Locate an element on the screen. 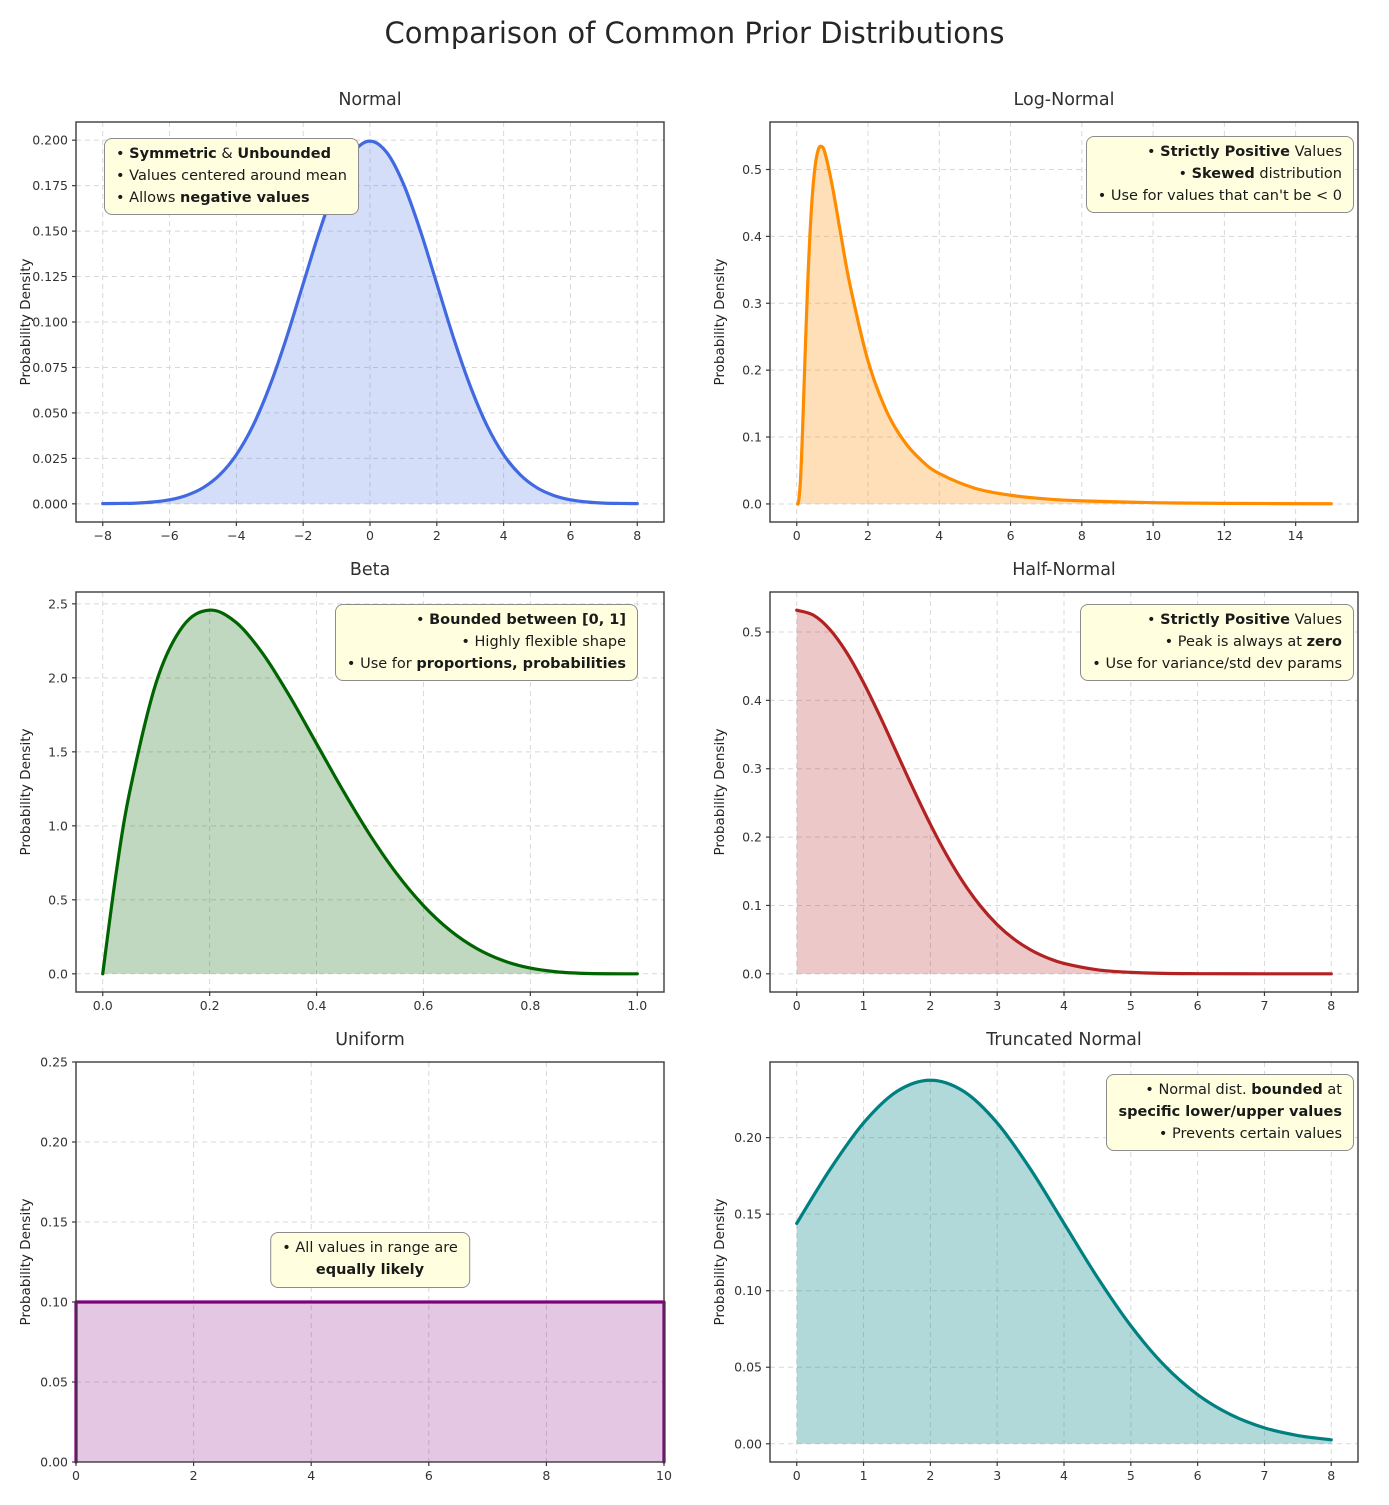 The image size is (1389, 1505). tick-labels: 0.0 0.2 0.4 0.6 0.8 1.0 0.0 0.5 1.0 1.5 2.0 2.5 is located at coordinates (347, 804).